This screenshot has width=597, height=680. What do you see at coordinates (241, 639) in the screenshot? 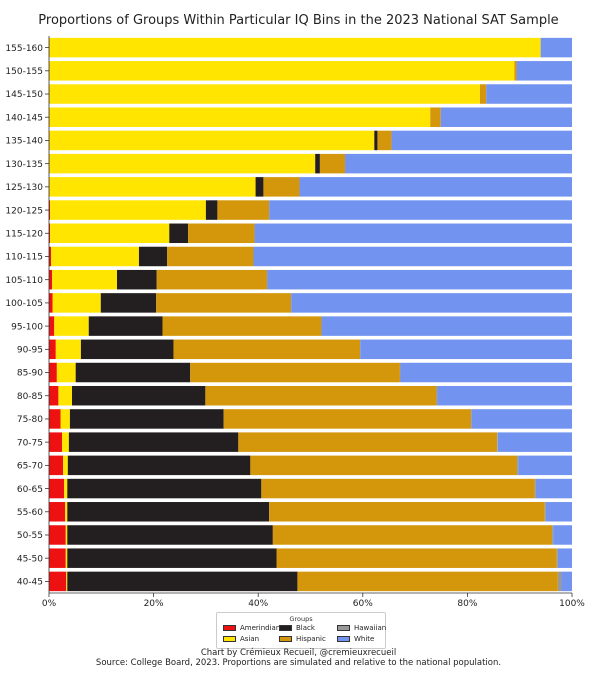
I see `legend-item-asian: Asian` at bounding box center [241, 639].